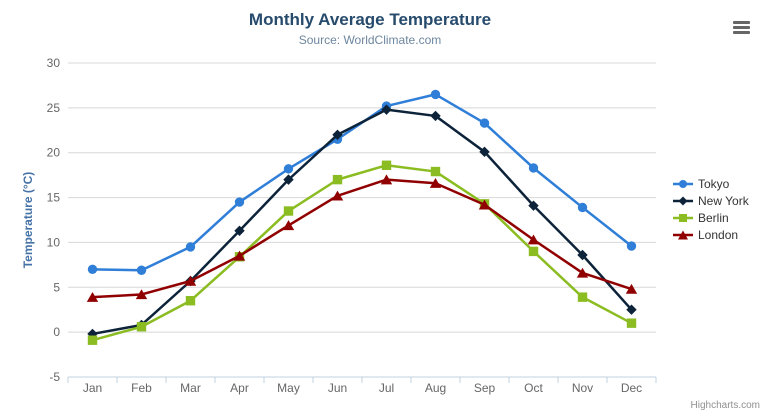 This screenshot has width=769, height=416. I want to click on marker-berlin-oct, so click(533, 251).